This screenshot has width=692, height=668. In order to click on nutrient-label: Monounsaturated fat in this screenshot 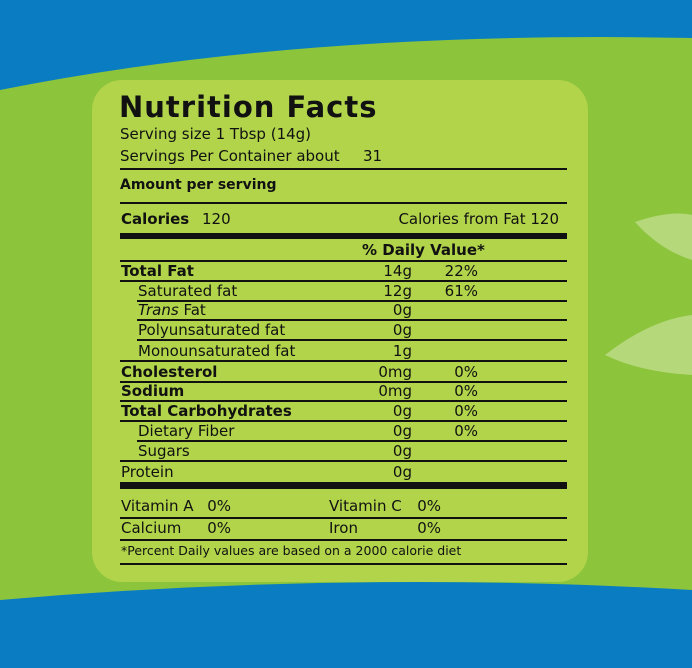, I will do `click(216, 351)`.